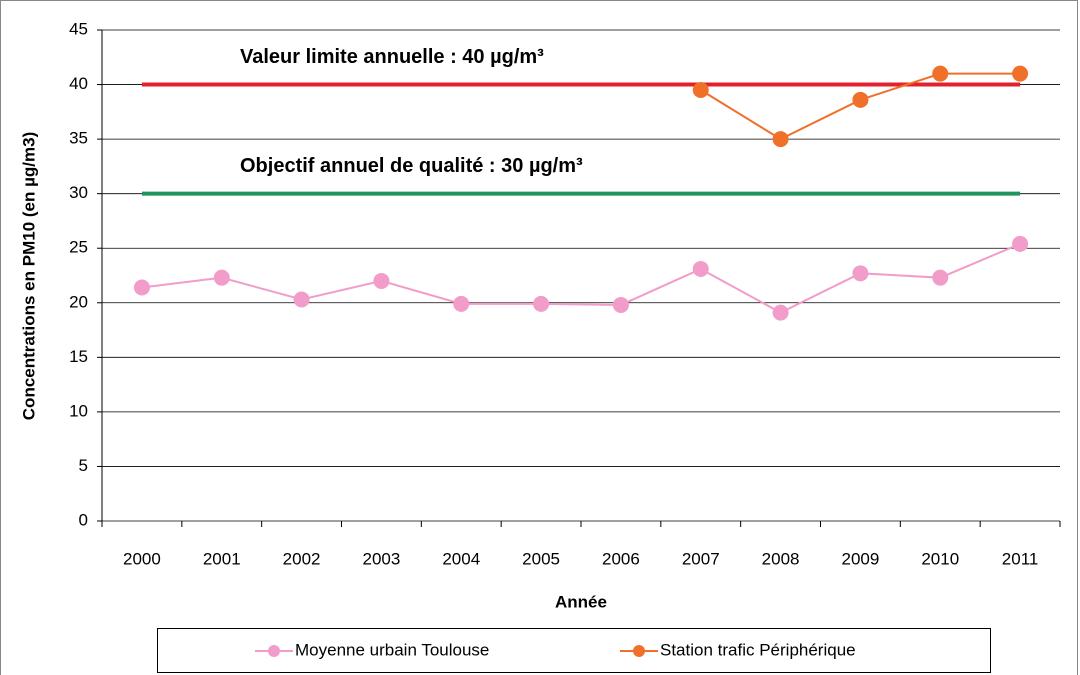 The image size is (1080, 675). I want to click on legend-box, so click(574, 650).